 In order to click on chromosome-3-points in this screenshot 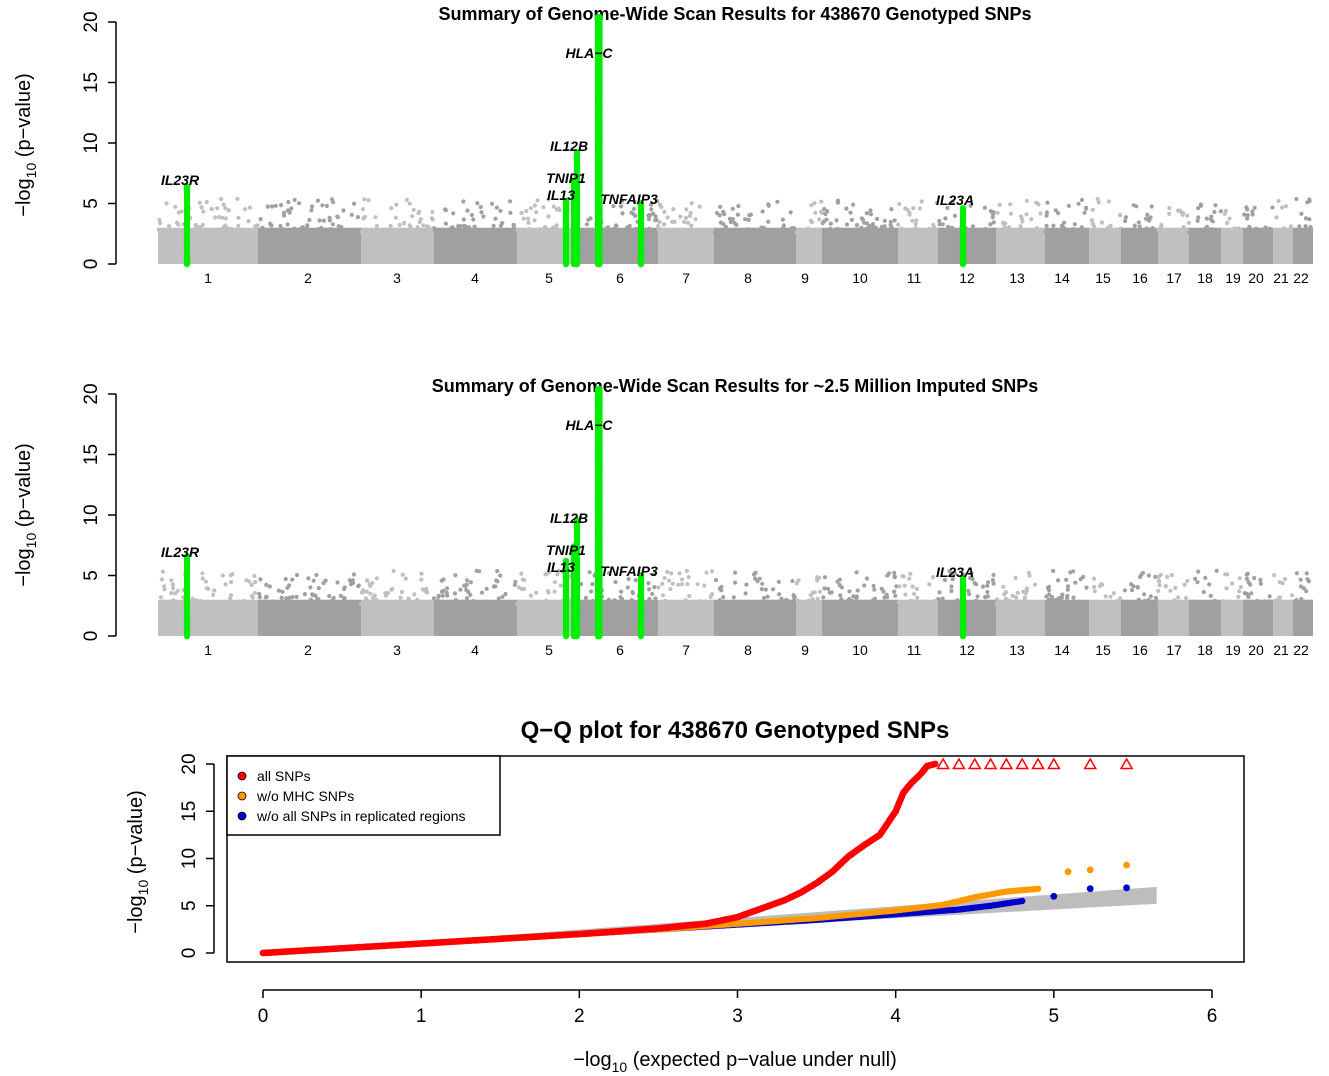, I will do `click(397, 602)`.